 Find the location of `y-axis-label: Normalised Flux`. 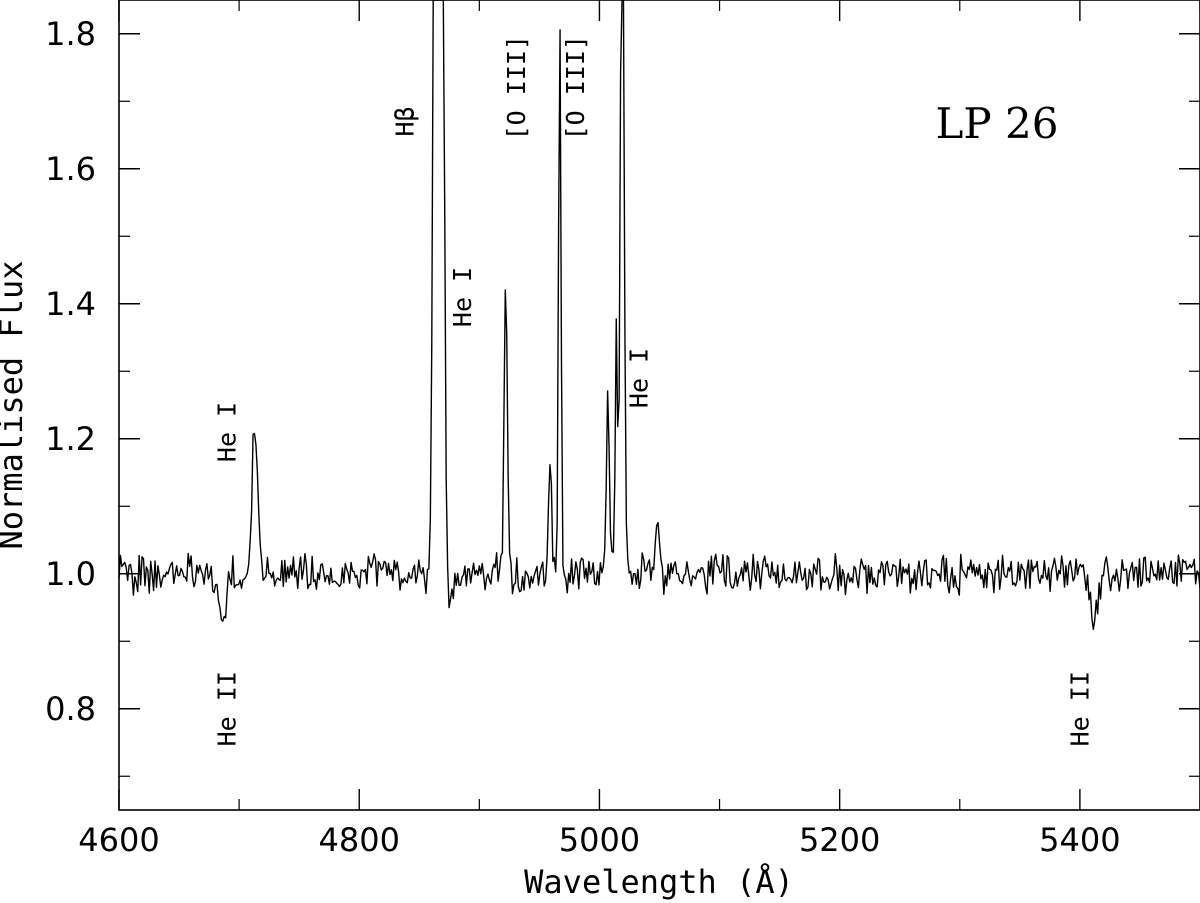

y-axis-label: Normalised Flux is located at coordinates (15, 405).